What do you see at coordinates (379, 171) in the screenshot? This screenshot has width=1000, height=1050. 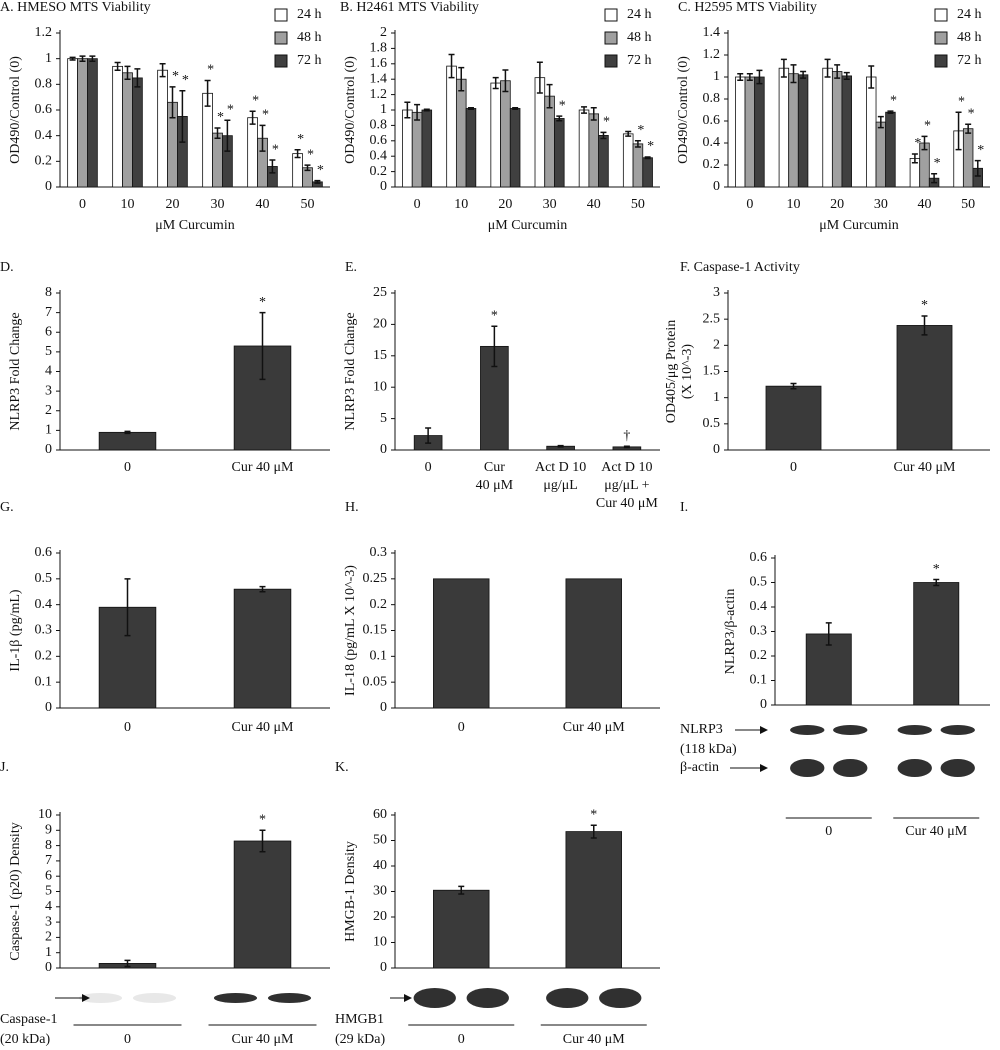 I see `y-tick-label: 0.2` at bounding box center [379, 171].